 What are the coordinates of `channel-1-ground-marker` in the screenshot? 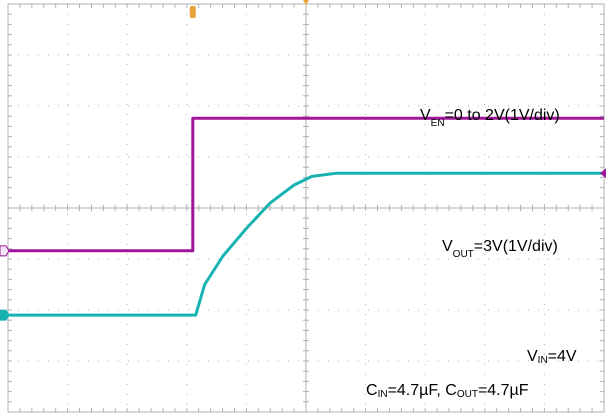 It's located at (5, 251).